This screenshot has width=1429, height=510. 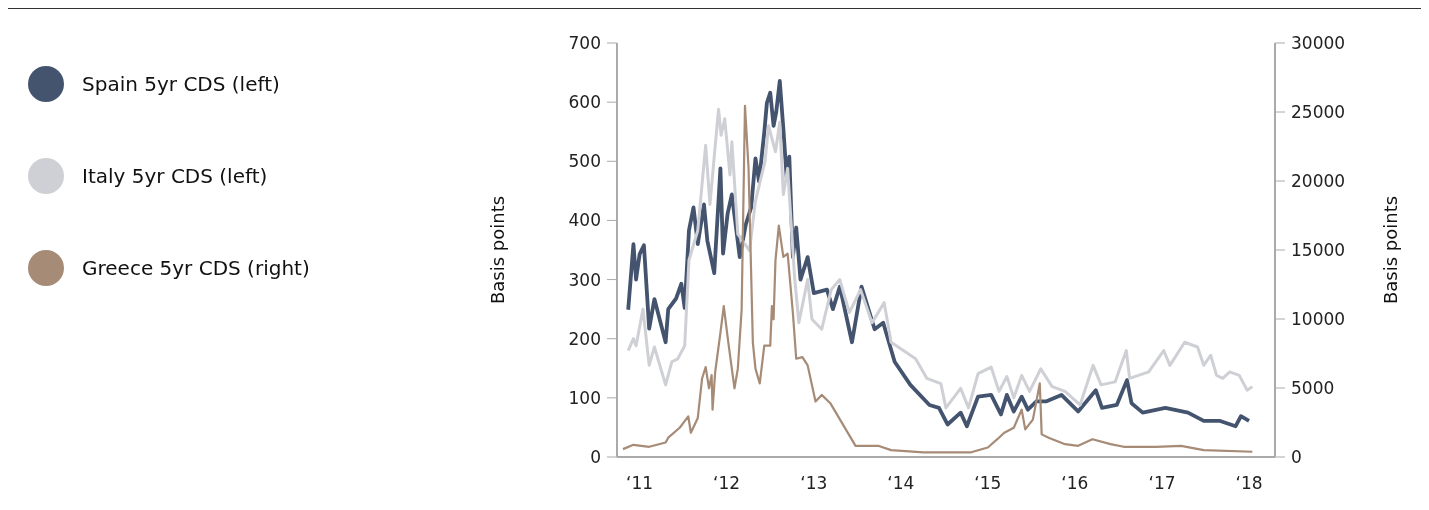 What do you see at coordinates (1318, 250) in the screenshot?
I see `y2-tick-label: 15000` at bounding box center [1318, 250].